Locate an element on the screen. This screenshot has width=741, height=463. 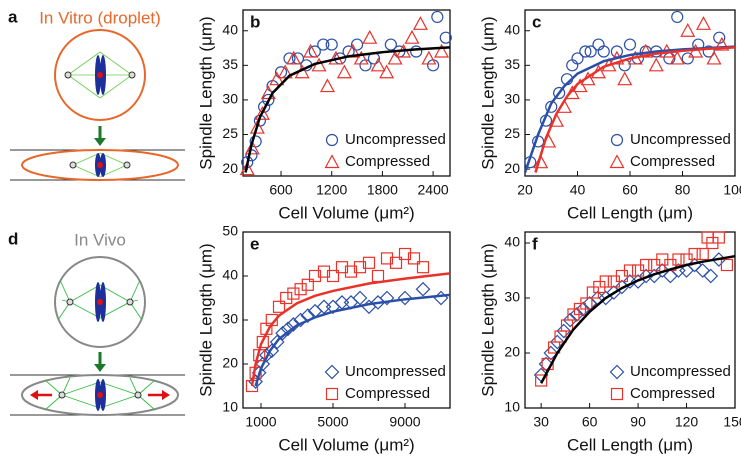
x-tick-label: 1200 is located at coordinates (331, 190).